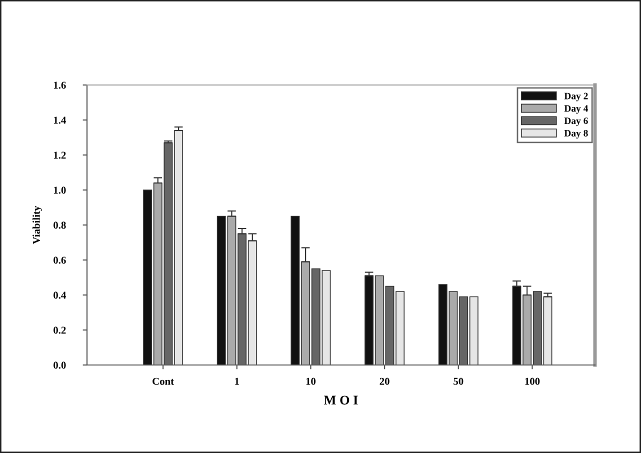 The height and width of the screenshot is (453, 641). Describe the element at coordinates (60, 260) in the screenshot. I see `y-tick-label: 0.6` at that location.